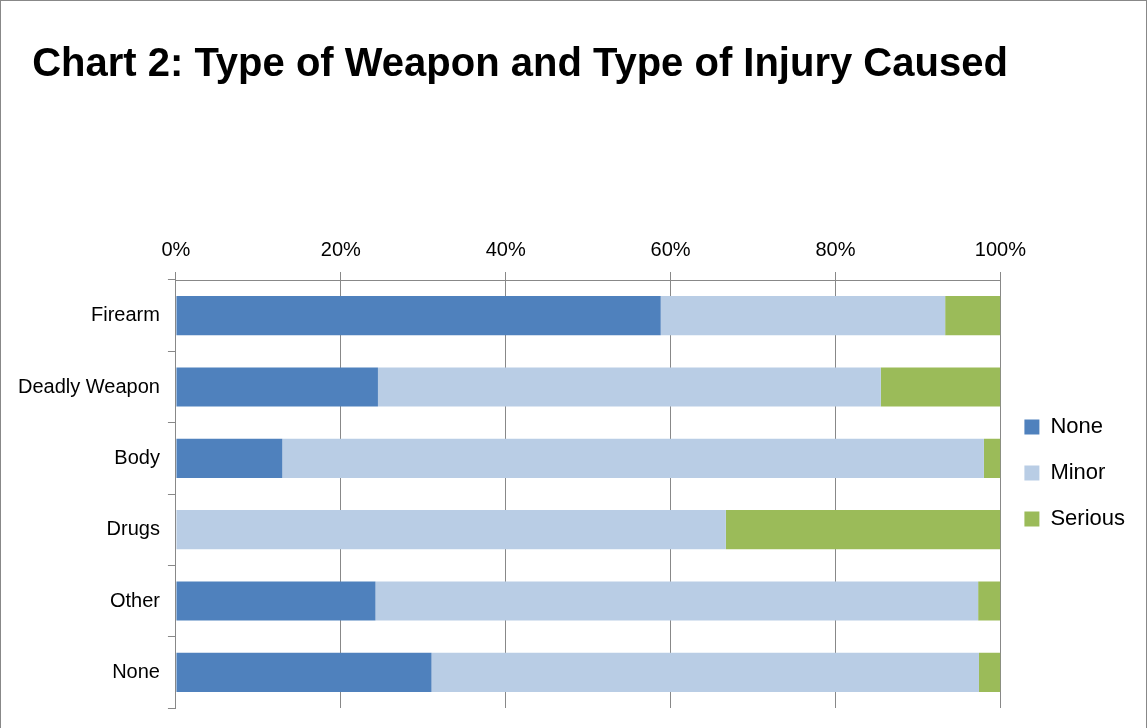 This screenshot has height=728, width=1147. What do you see at coordinates (341, 248) in the screenshot?
I see `x-tick-label: 20%` at bounding box center [341, 248].